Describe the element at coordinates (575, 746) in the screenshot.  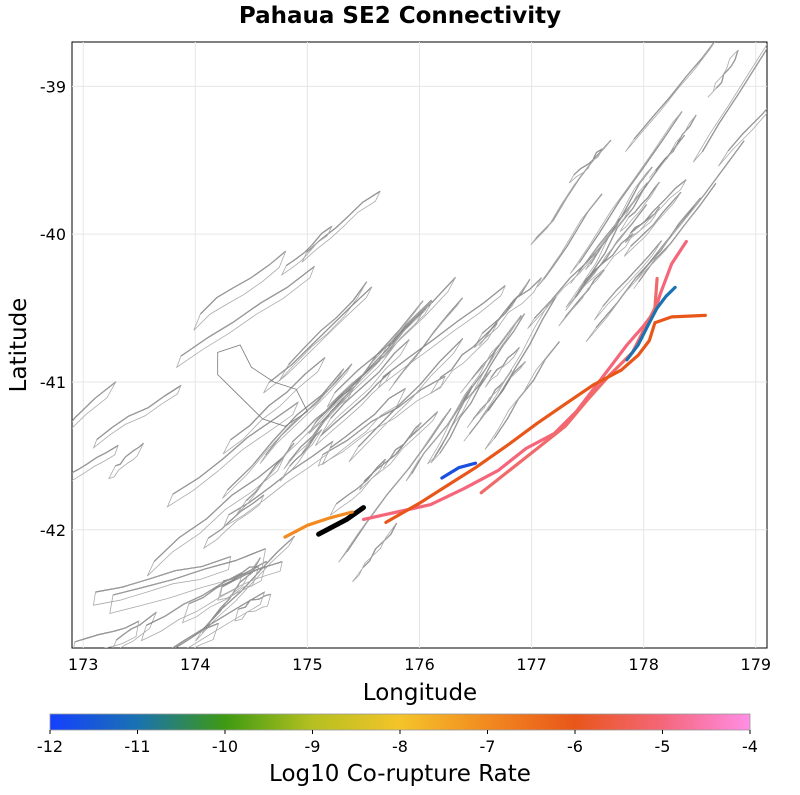
I see `colorbar-tick-label: -6` at that location.